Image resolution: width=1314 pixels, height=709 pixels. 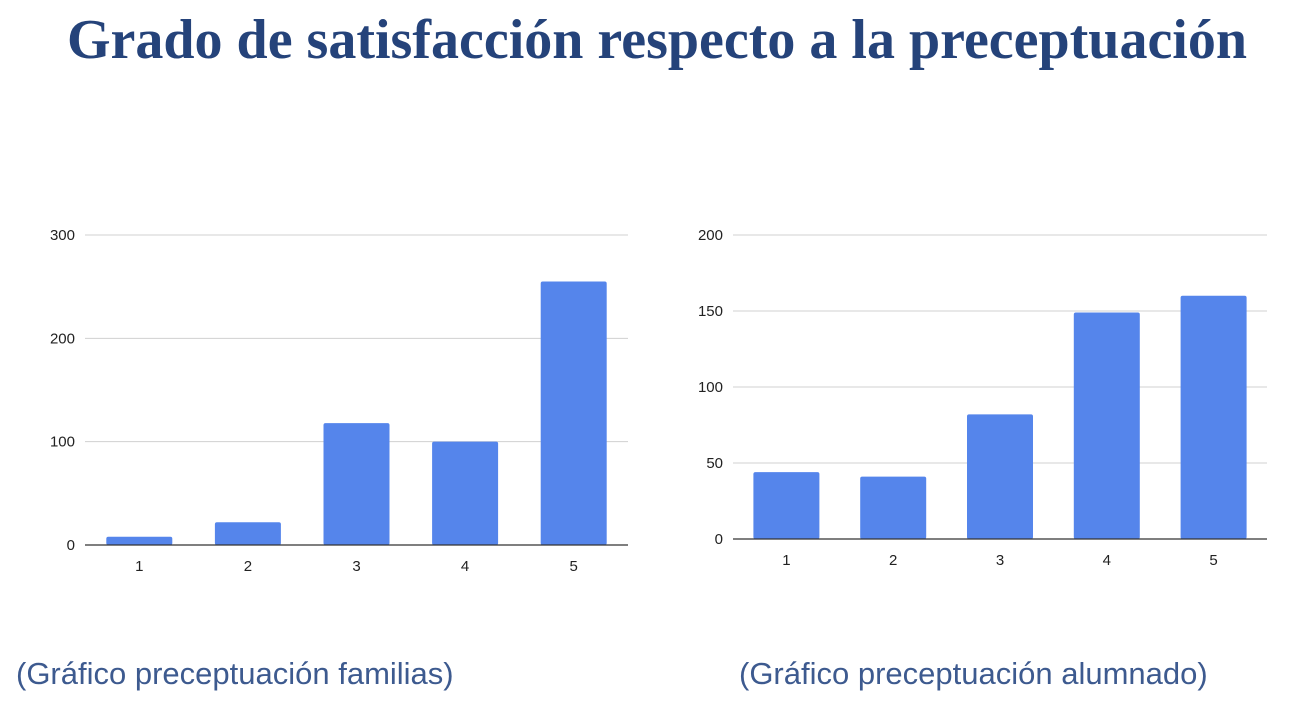 I want to click on caption-alumnado: (Gráfico preceptuación alumnado), so click(x=973, y=673).